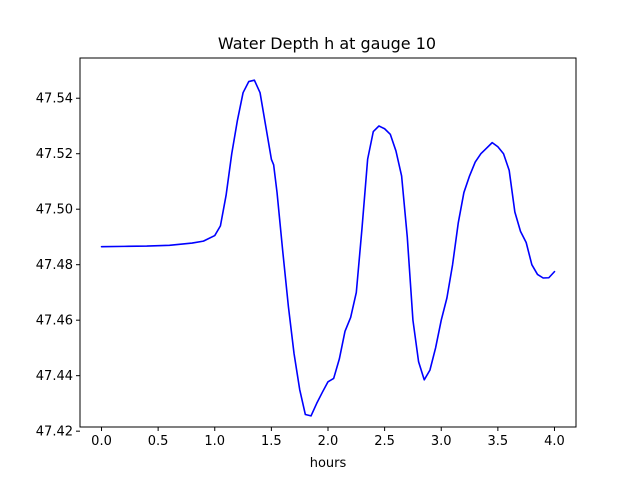 The height and width of the screenshot is (480, 640). Describe the element at coordinates (214, 441) in the screenshot. I see `x-tick-label: 1.0` at that location.